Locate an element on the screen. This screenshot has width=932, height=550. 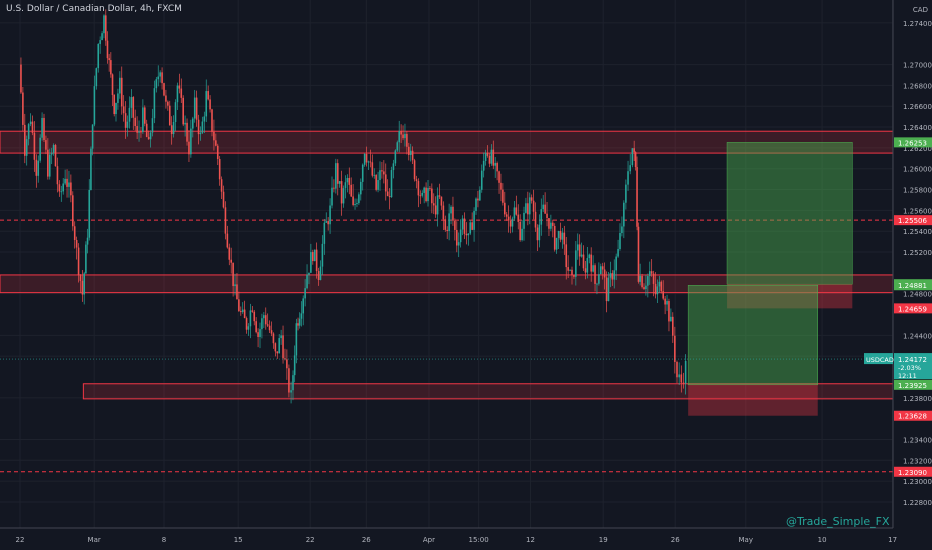
price-tick-label: 1.25800 is located at coordinates (917, 191).